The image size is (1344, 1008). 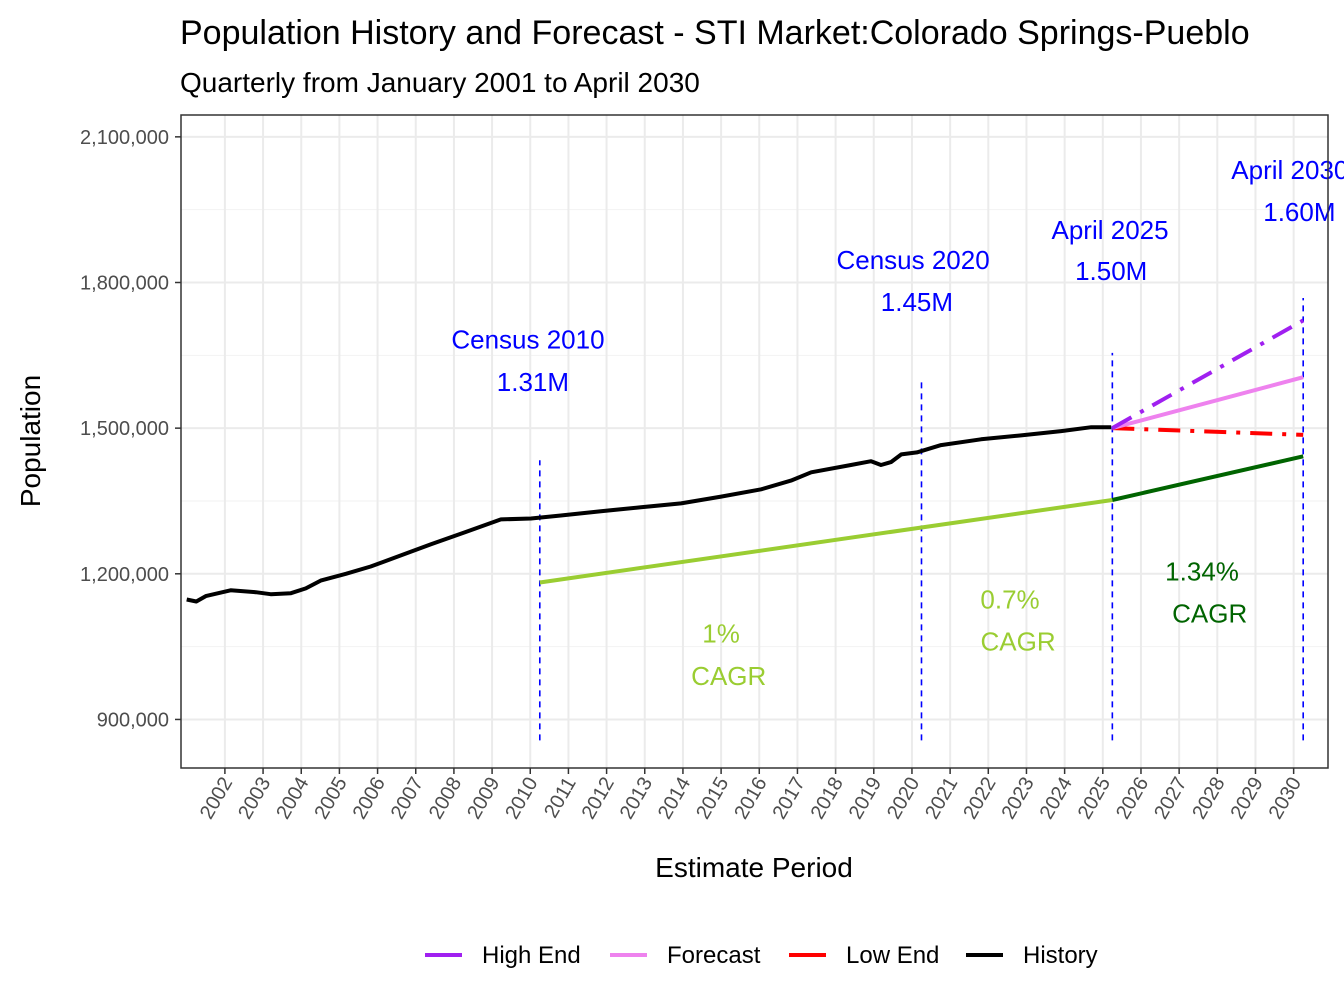 What do you see at coordinates (750, 799) in the screenshot?
I see `x-tick-label: 2016` at bounding box center [750, 799].